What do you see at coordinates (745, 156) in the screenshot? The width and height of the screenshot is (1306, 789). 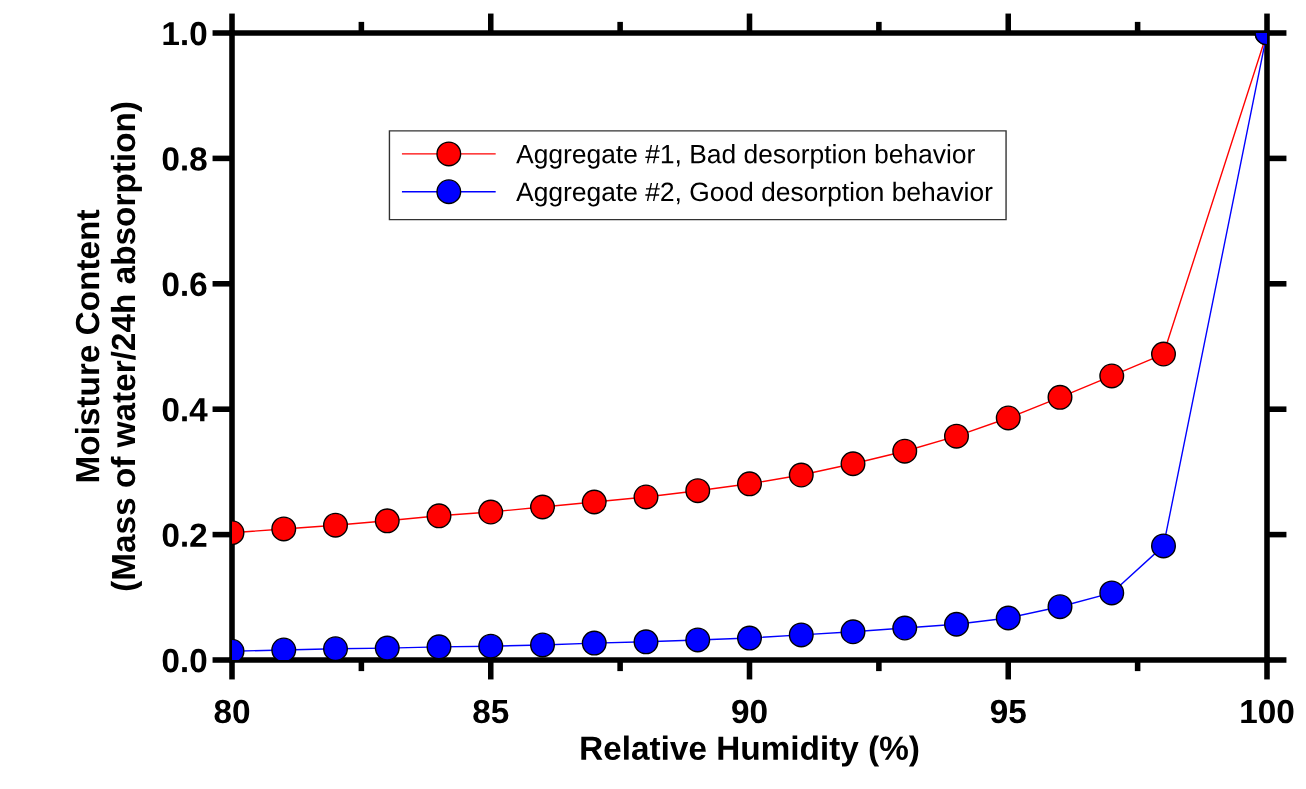 I see `legend-label: Aggregate #1, Bad desorption behavior` at bounding box center [745, 156].